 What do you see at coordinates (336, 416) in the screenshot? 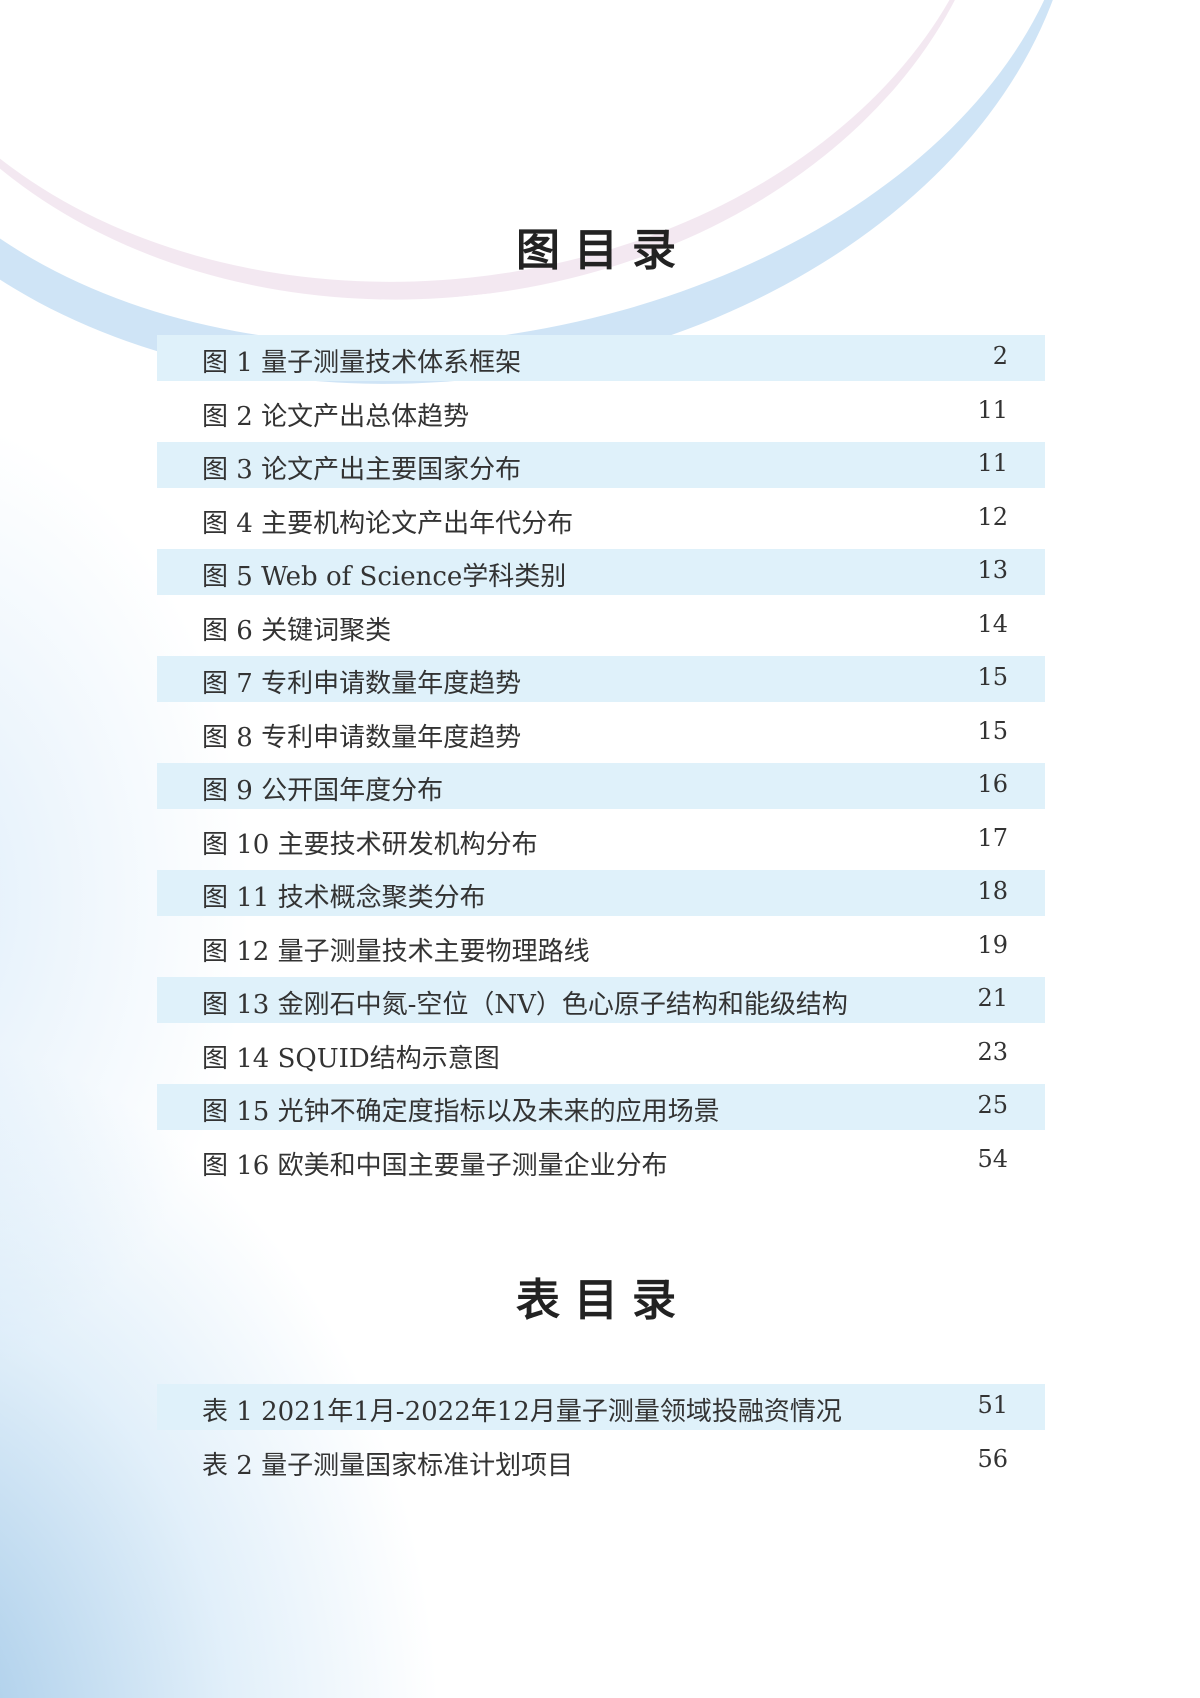
I see `entry-label: 图 2 论文产出总体趋势` at bounding box center [336, 416].